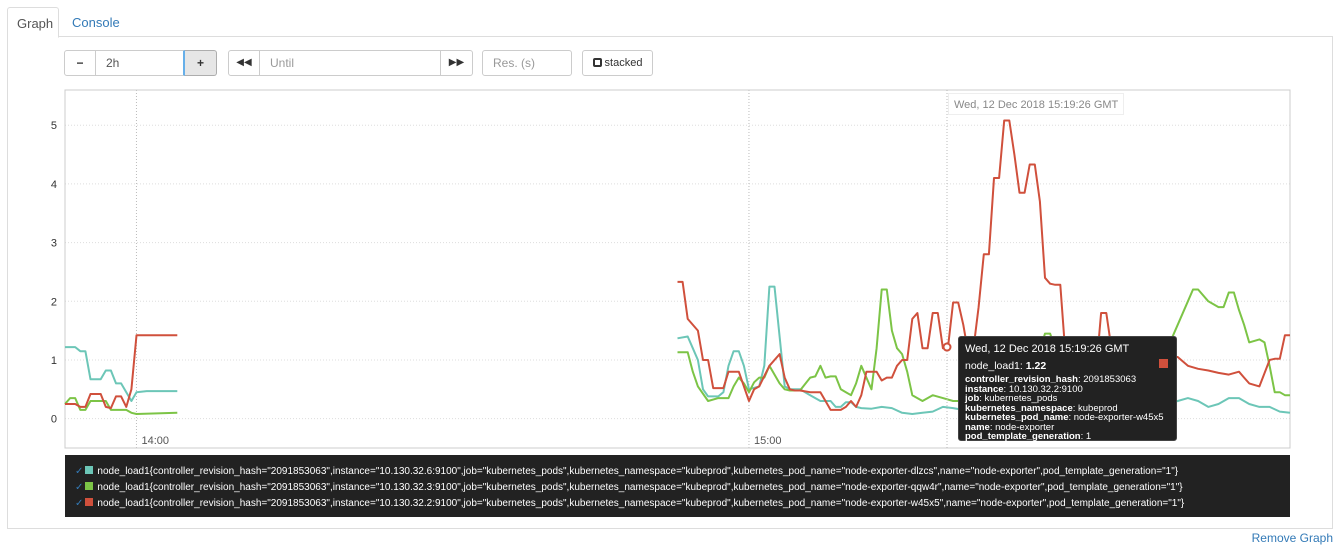 The image size is (1343, 550). Describe the element at coordinates (972, 398) in the screenshot. I see `tooltip-label-key: job` at that location.